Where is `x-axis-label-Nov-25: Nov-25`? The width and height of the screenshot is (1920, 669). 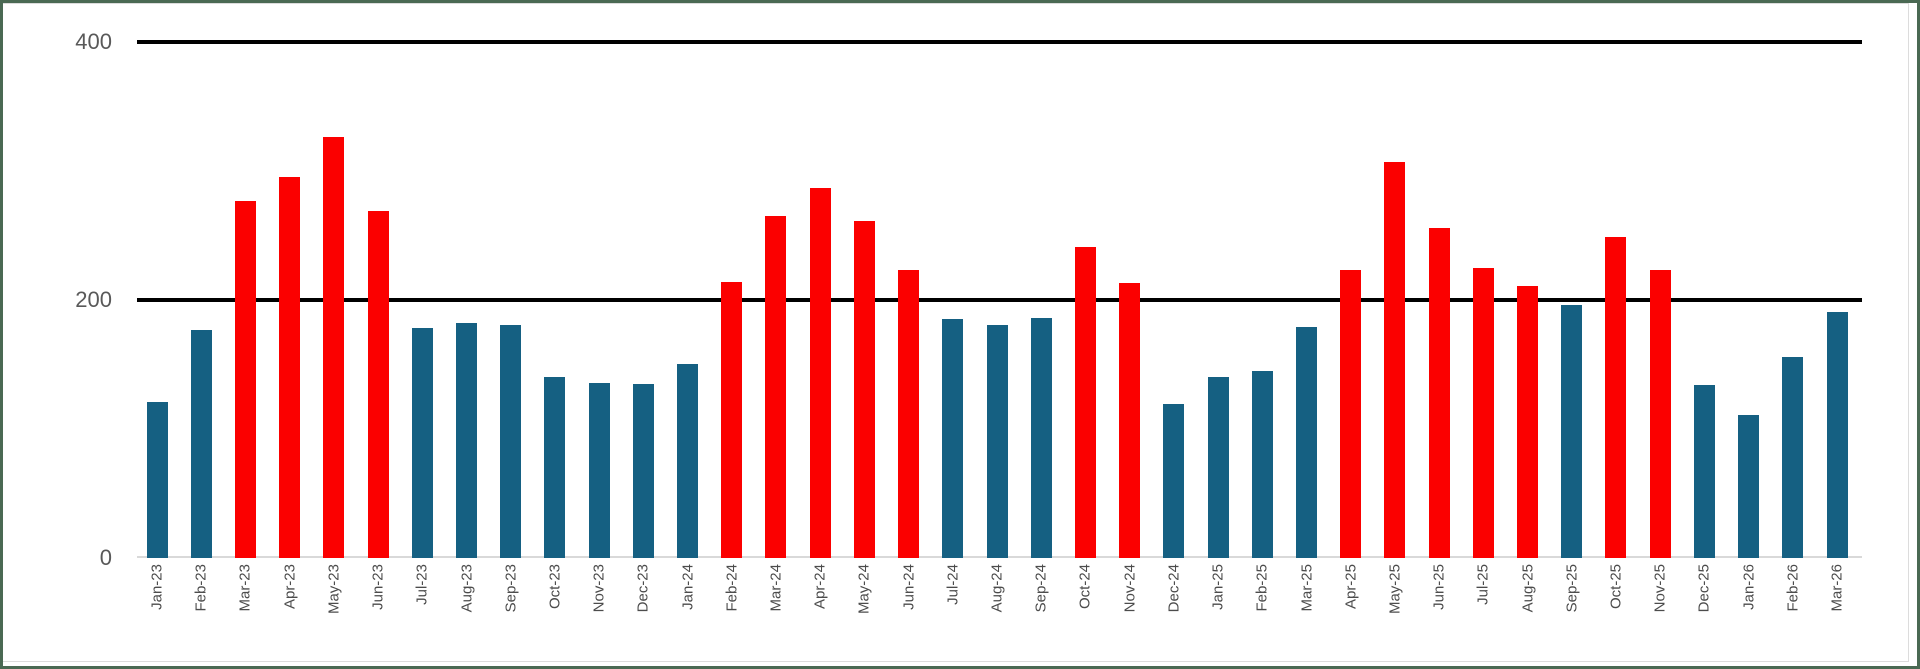 x-axis-label-Nov-25: Nov-25 is located at coordinates (1660, 588).